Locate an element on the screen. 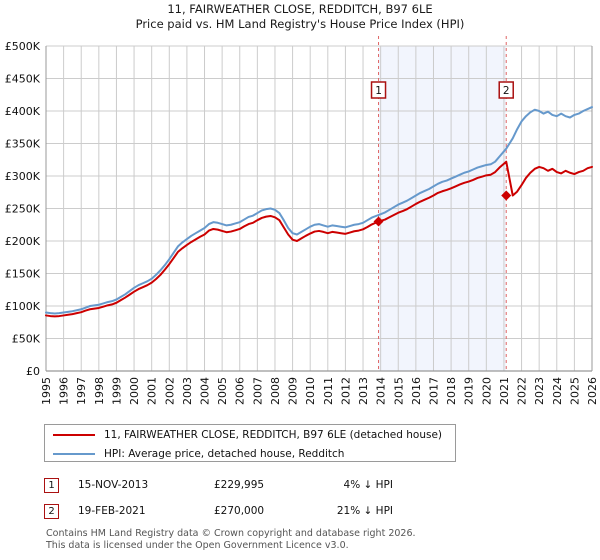 The width and height of the screenshot is (600, 560). y-axis-tick-label: £300K is located at coordinates (23, 176).